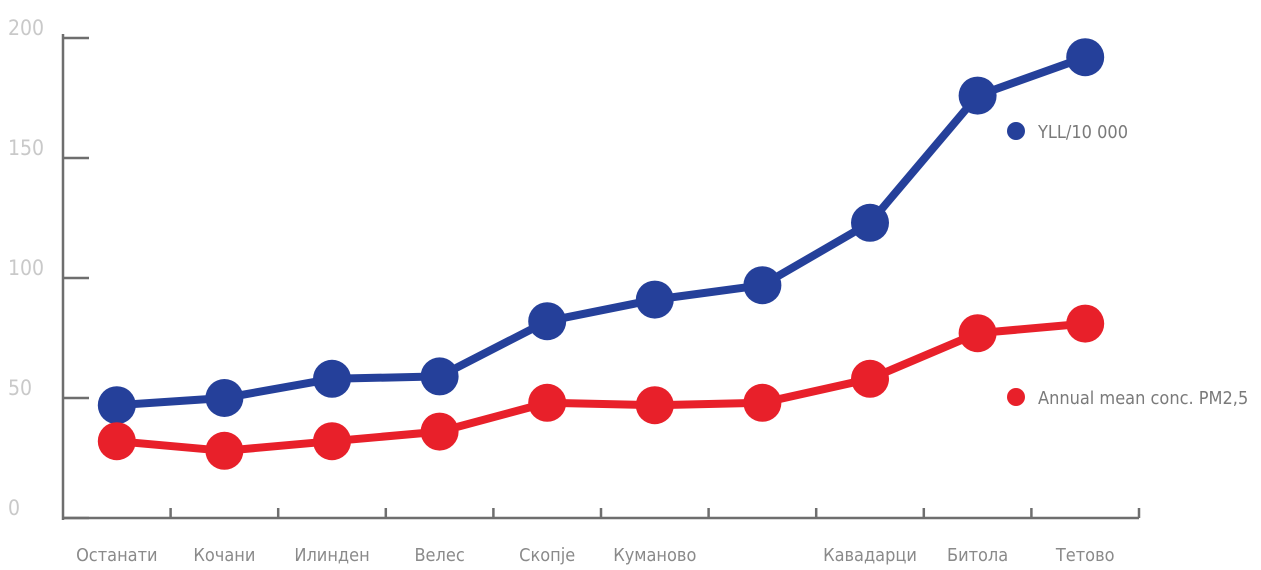 The height and width of the screenshot is (570, 1261). What do you see at coordinates (26, 28) in the screenshot?
I see `y-tick-label: 200` at bounding box center [26, 28].